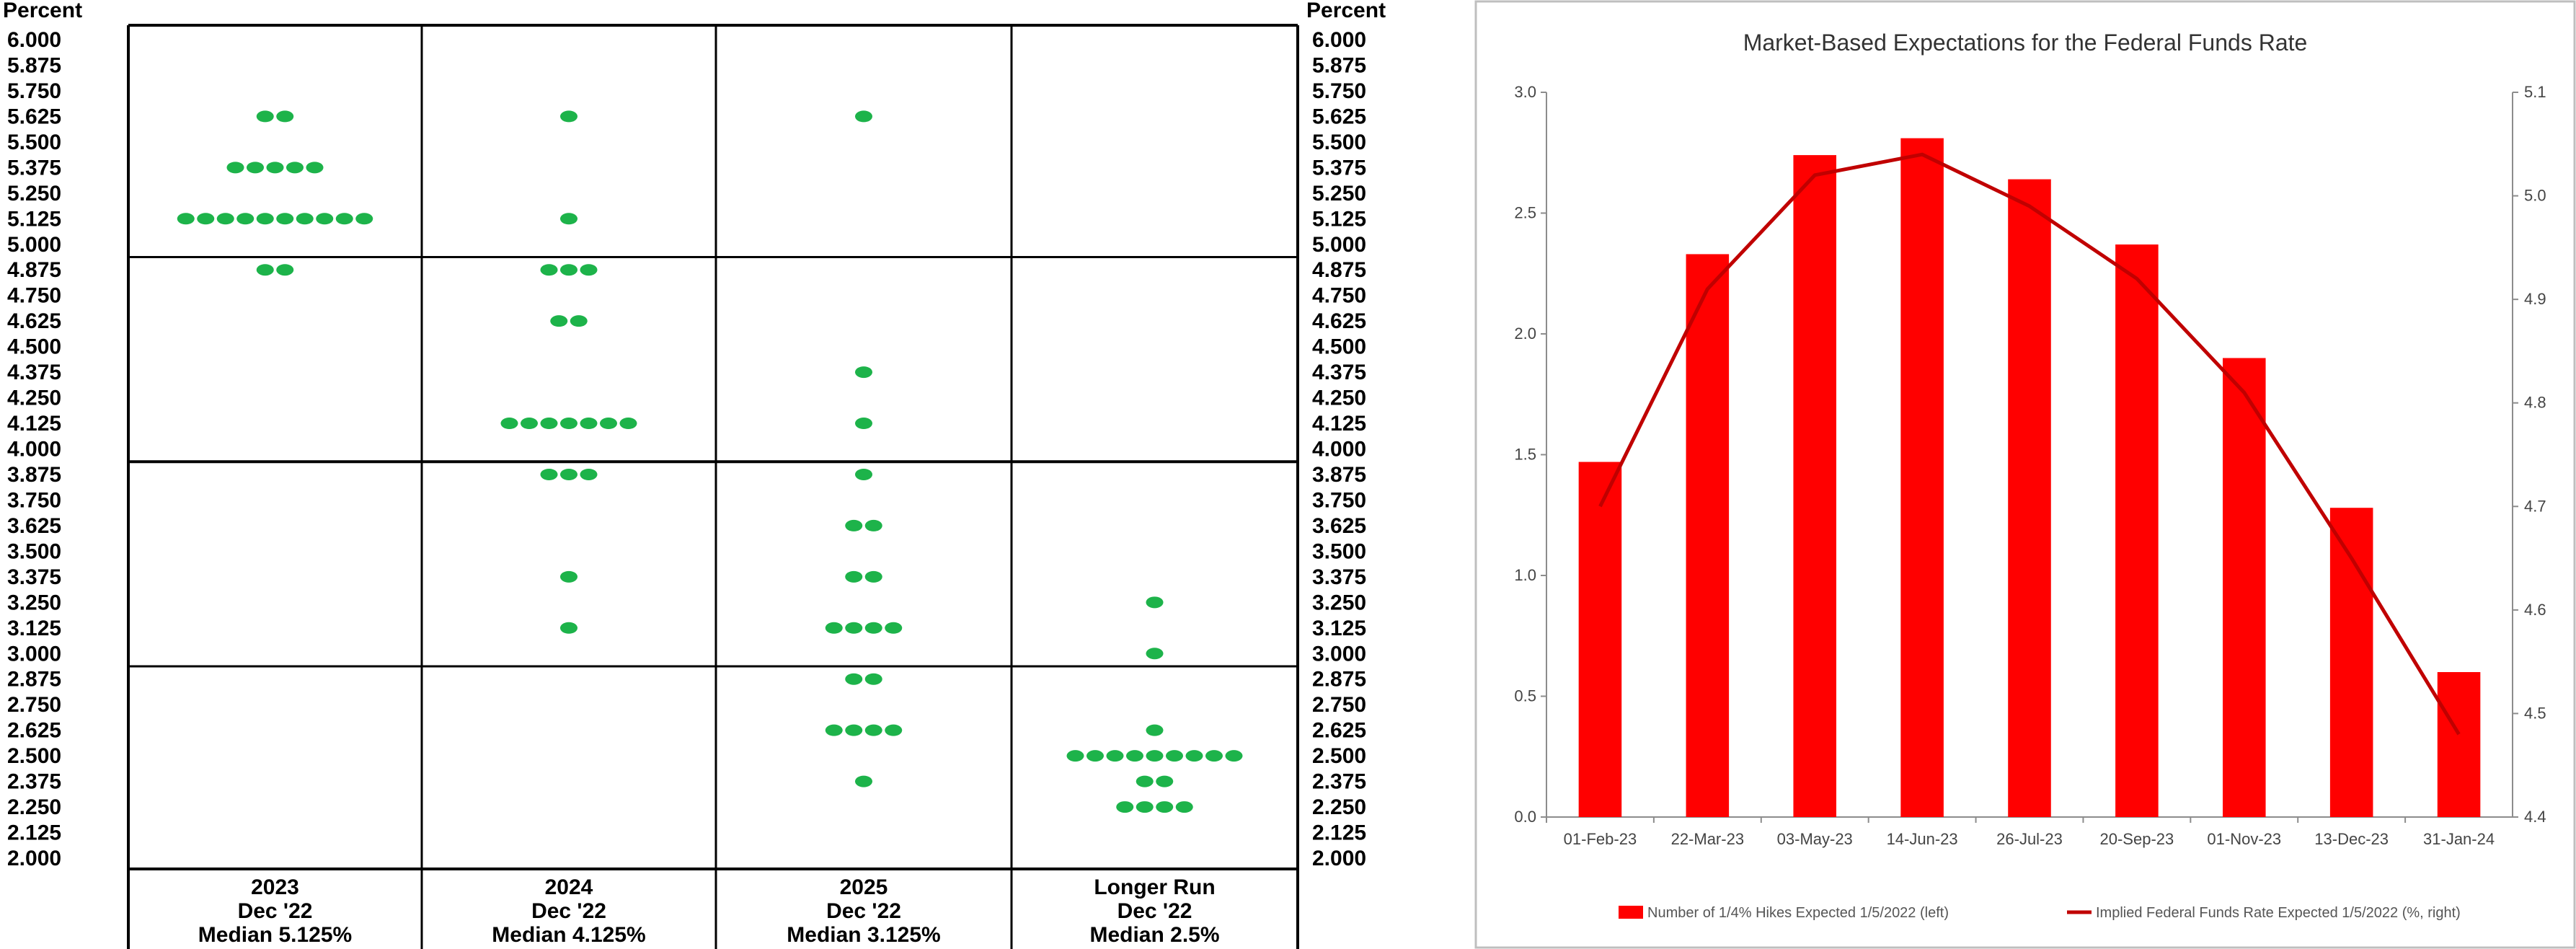  I want to click on y-tick-label: 2.875, so click(1339, 680).